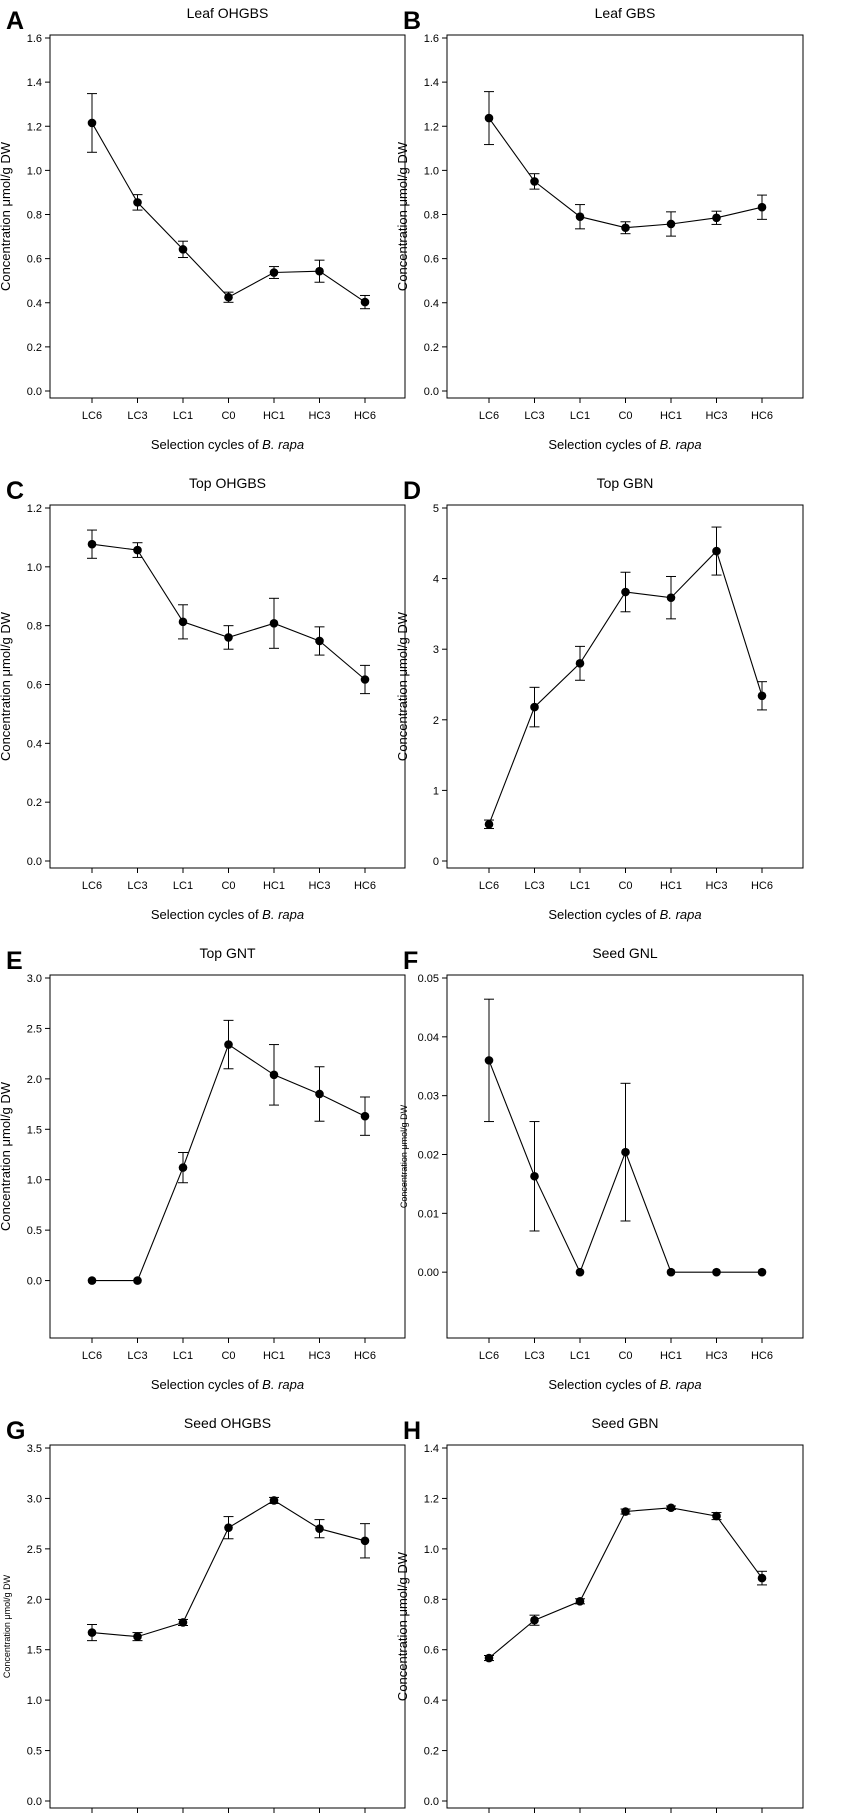 The width and height of the screenshot is (850, 1815). I want to click on y-tick-label: 0.04, so click(428, 1038).